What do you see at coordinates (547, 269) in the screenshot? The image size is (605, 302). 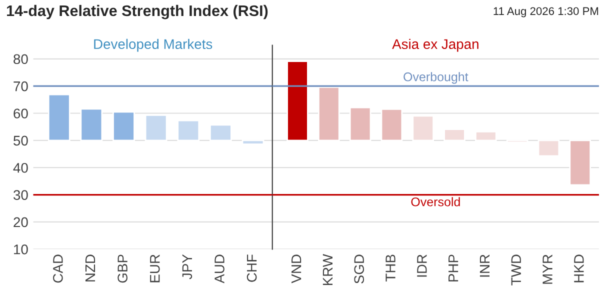 I see `x-tick-label: MYR` at bounding box center [547, 269].